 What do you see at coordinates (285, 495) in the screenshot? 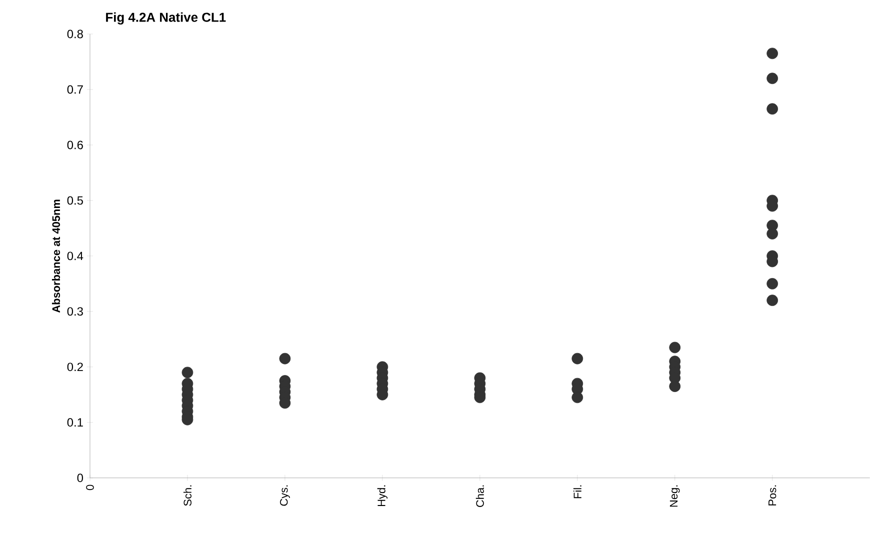
I see `x-tick-label: Cys.` at bounding box center [285, 495].